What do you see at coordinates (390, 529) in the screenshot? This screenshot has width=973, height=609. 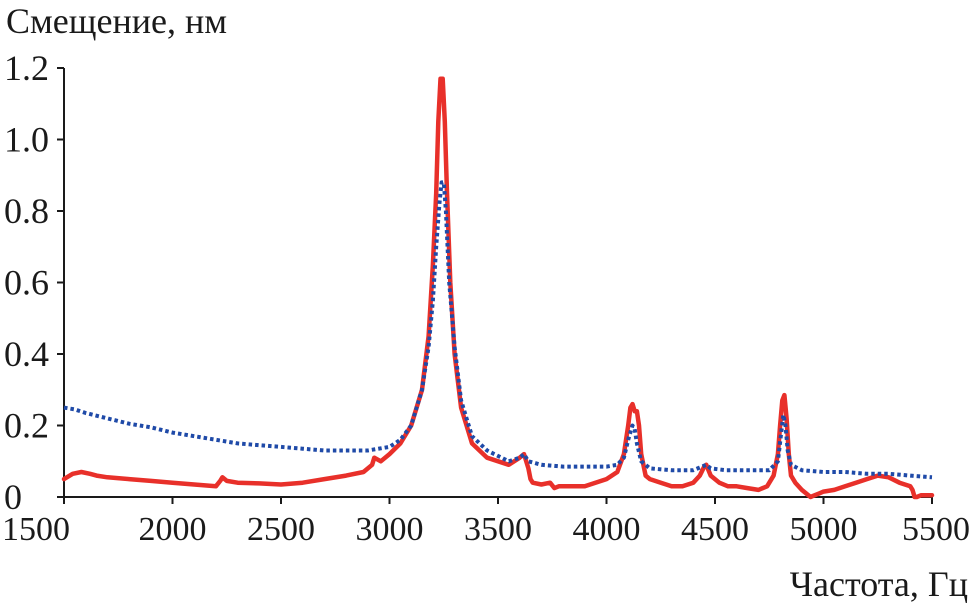 I see `x-tick-label: 3000` at bounding box center [390, 529].